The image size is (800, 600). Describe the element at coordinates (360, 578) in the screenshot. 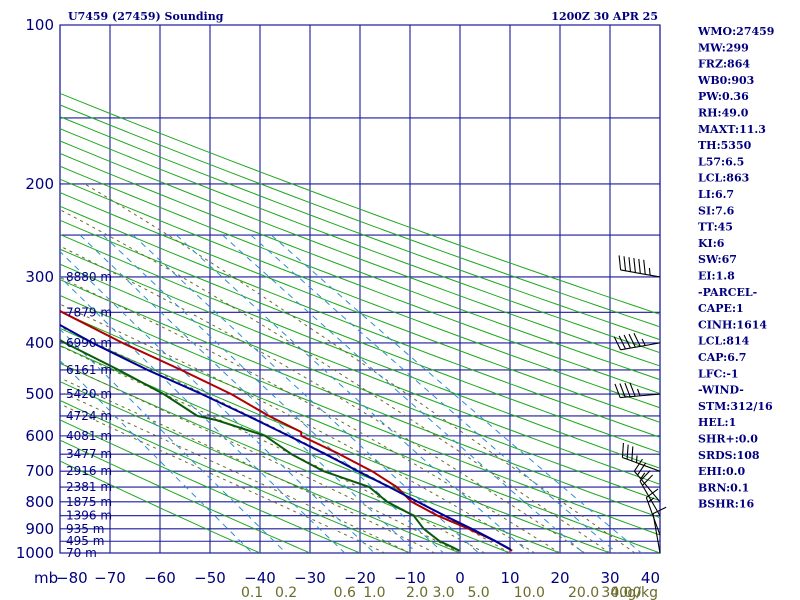

I see `temperature-tick-label: −20` at that location.